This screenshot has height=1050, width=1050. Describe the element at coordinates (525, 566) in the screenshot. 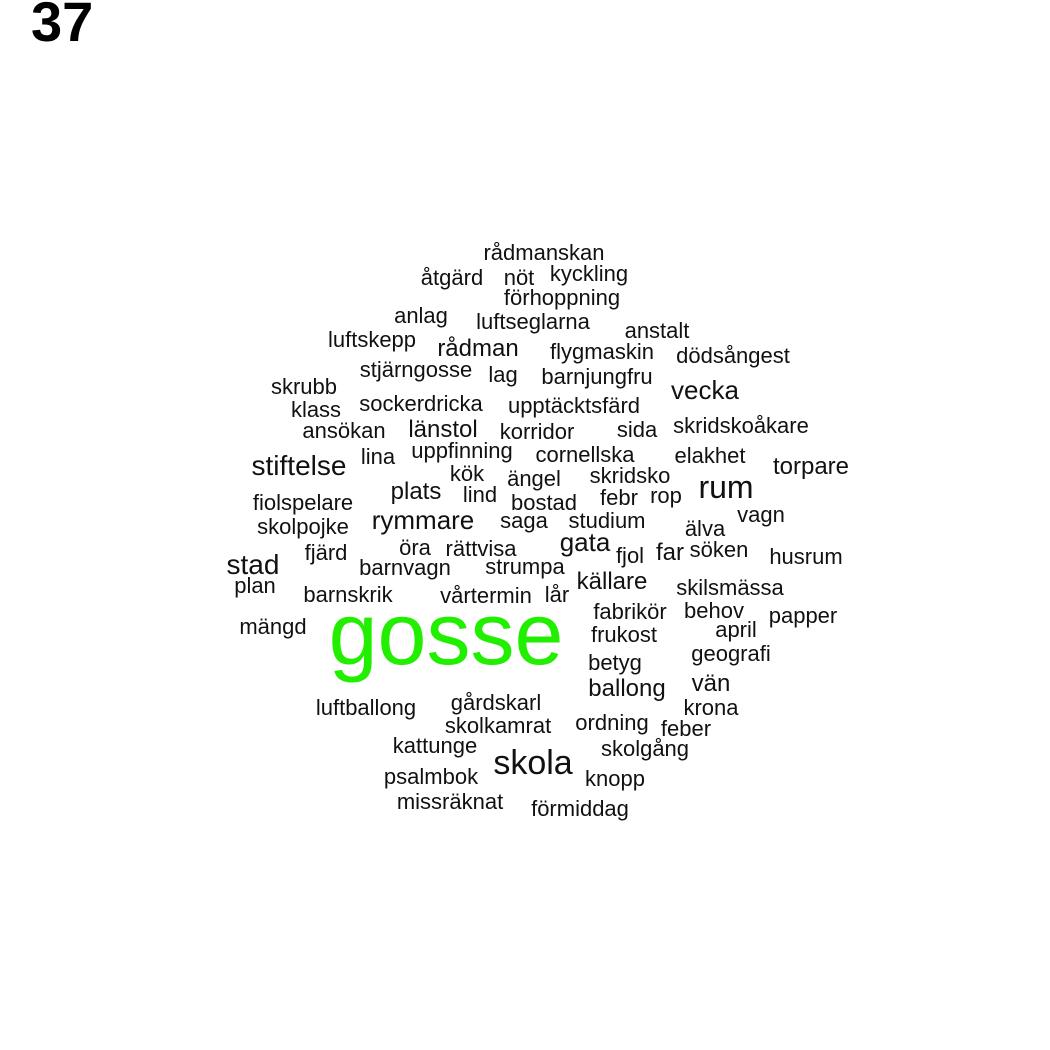

I see `cloud-word: strumpa` at that location.